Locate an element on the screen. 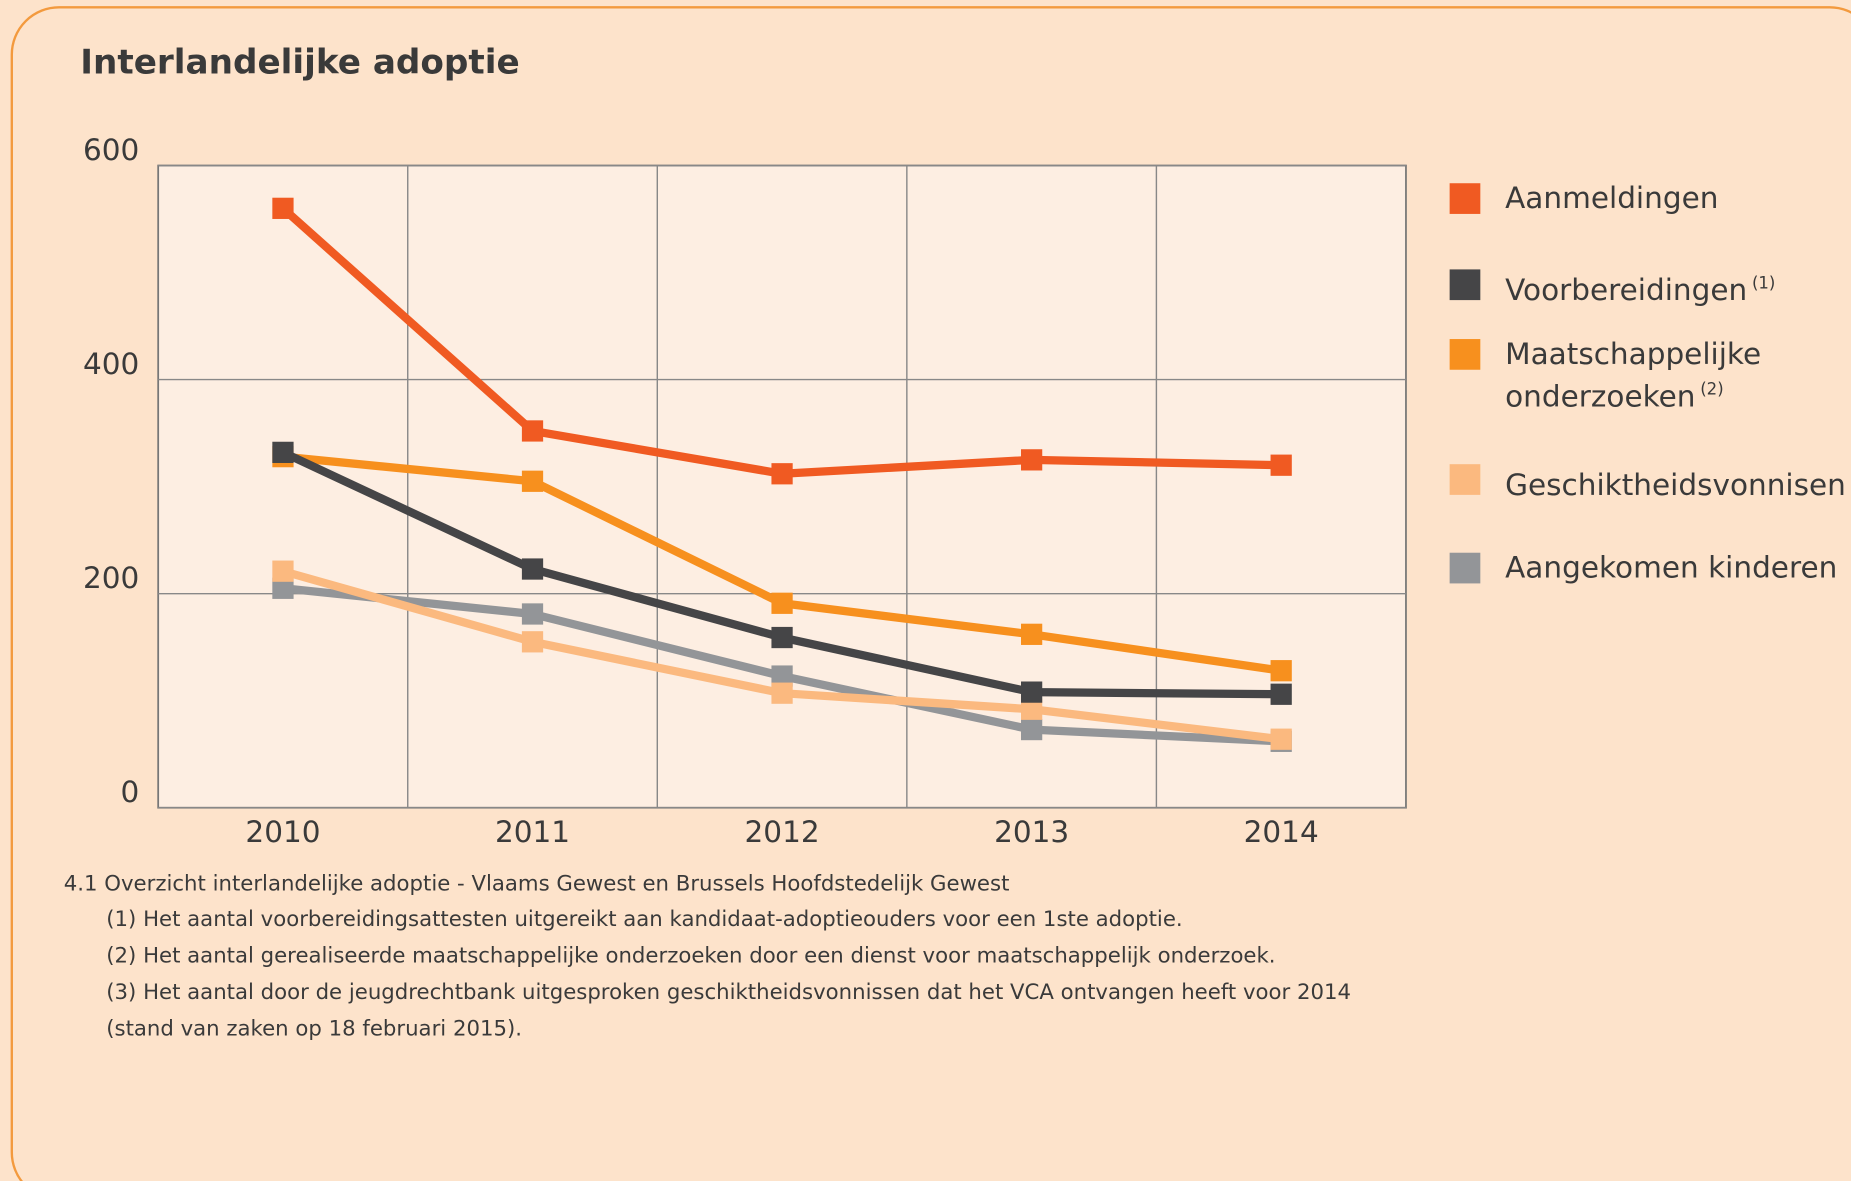 The height and width of the screenshot is (1181, 1851). legend-label: Aanmeldingen is located at coordinates (1678, 198).